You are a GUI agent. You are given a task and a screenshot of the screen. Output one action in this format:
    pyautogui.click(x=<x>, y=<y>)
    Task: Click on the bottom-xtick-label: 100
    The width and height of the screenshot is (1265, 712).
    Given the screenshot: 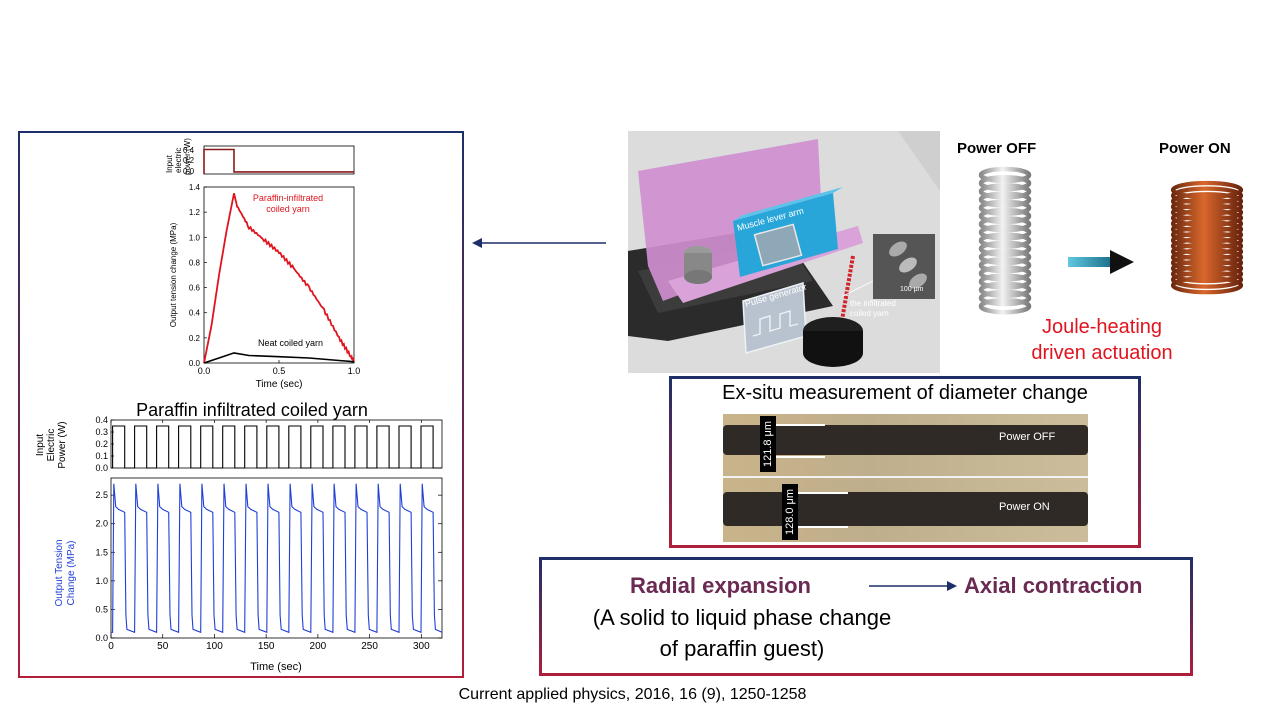 What is the action you would take?
    pyautogui.click(x=214, y=646)
    